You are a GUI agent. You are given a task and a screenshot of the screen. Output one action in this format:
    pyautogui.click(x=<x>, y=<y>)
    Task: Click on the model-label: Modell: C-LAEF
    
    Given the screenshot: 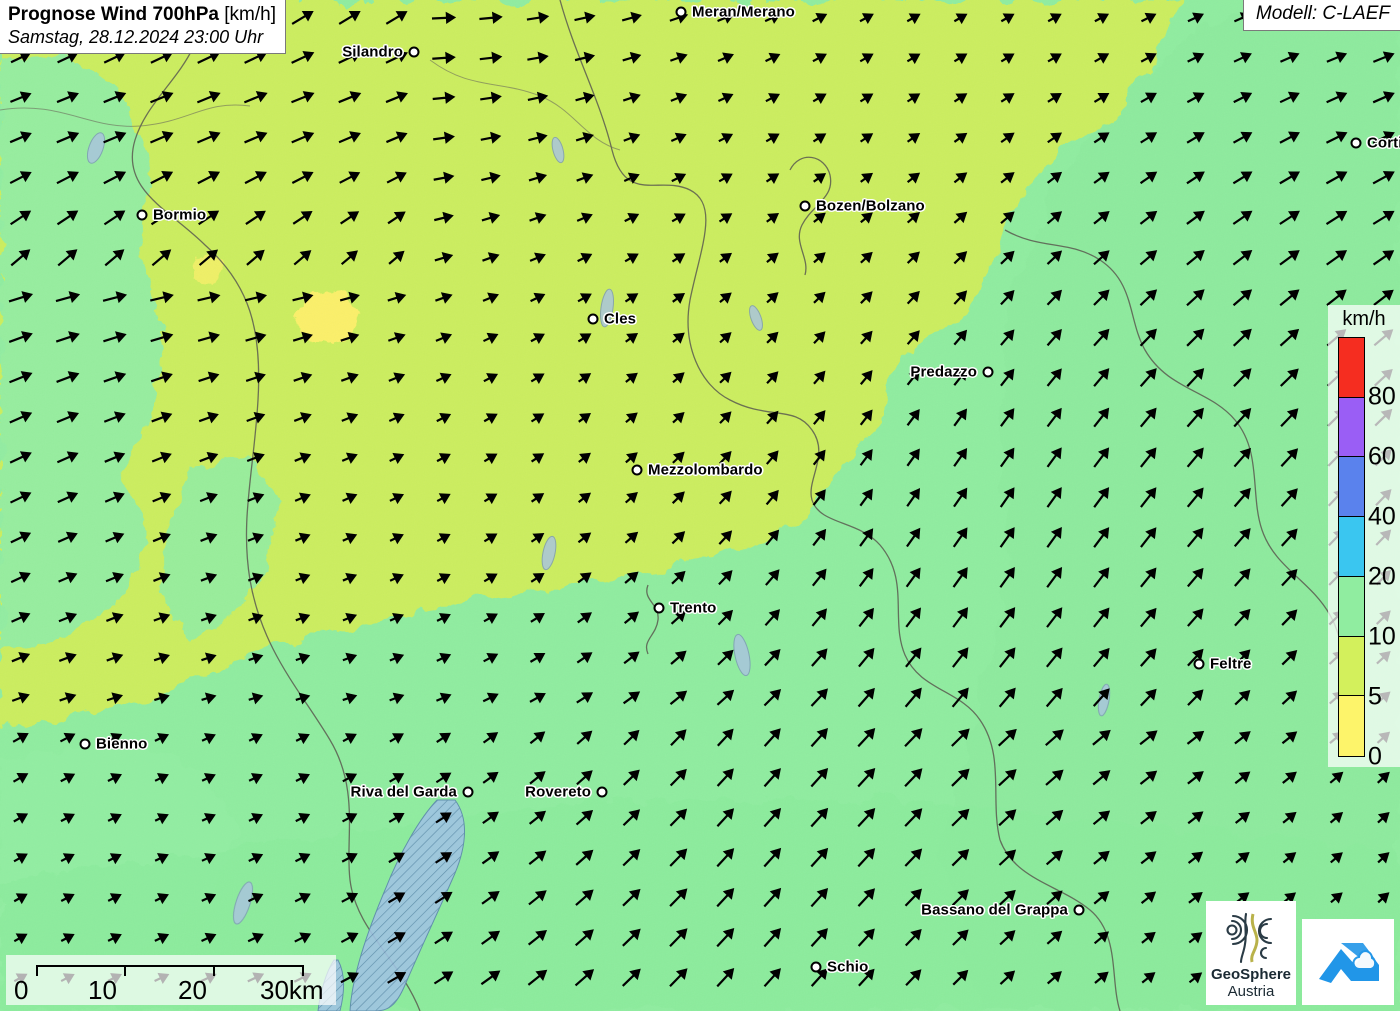 What is the action you would take?
    pyautogui.click(x=1321, y=15)
    